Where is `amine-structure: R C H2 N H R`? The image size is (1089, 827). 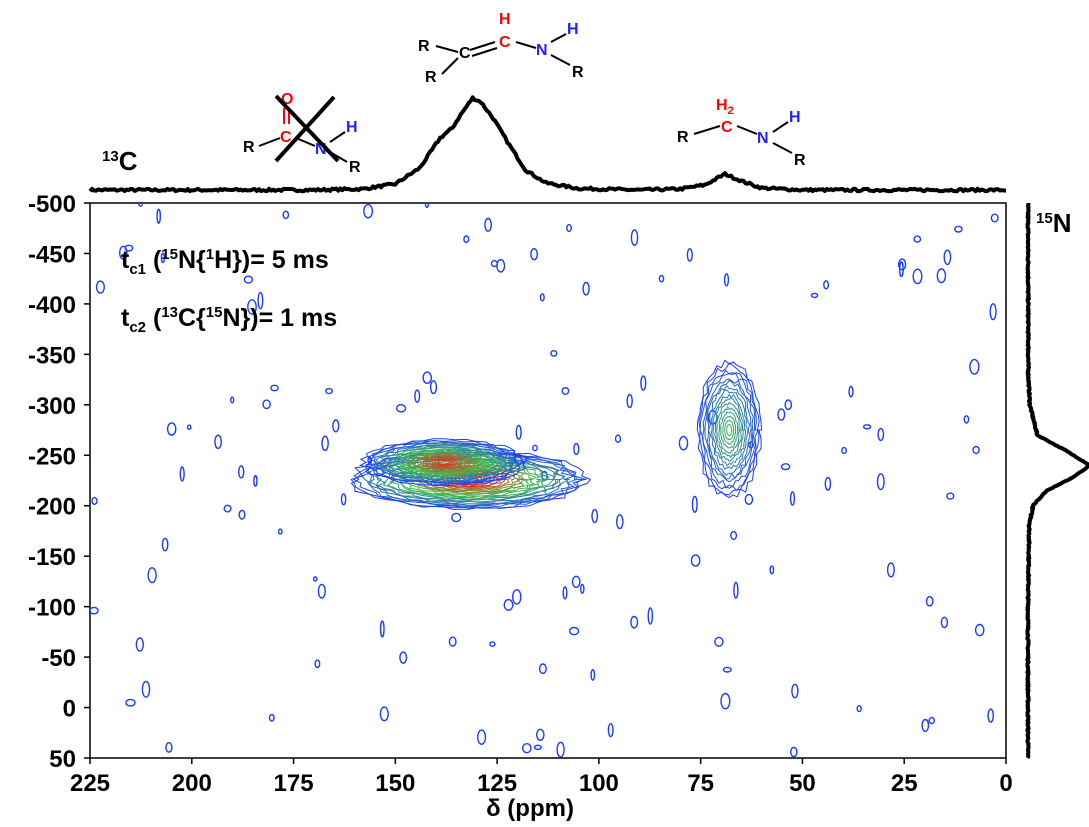
amine-structure: R C H2 N H R is located at coordinates (741, 133).